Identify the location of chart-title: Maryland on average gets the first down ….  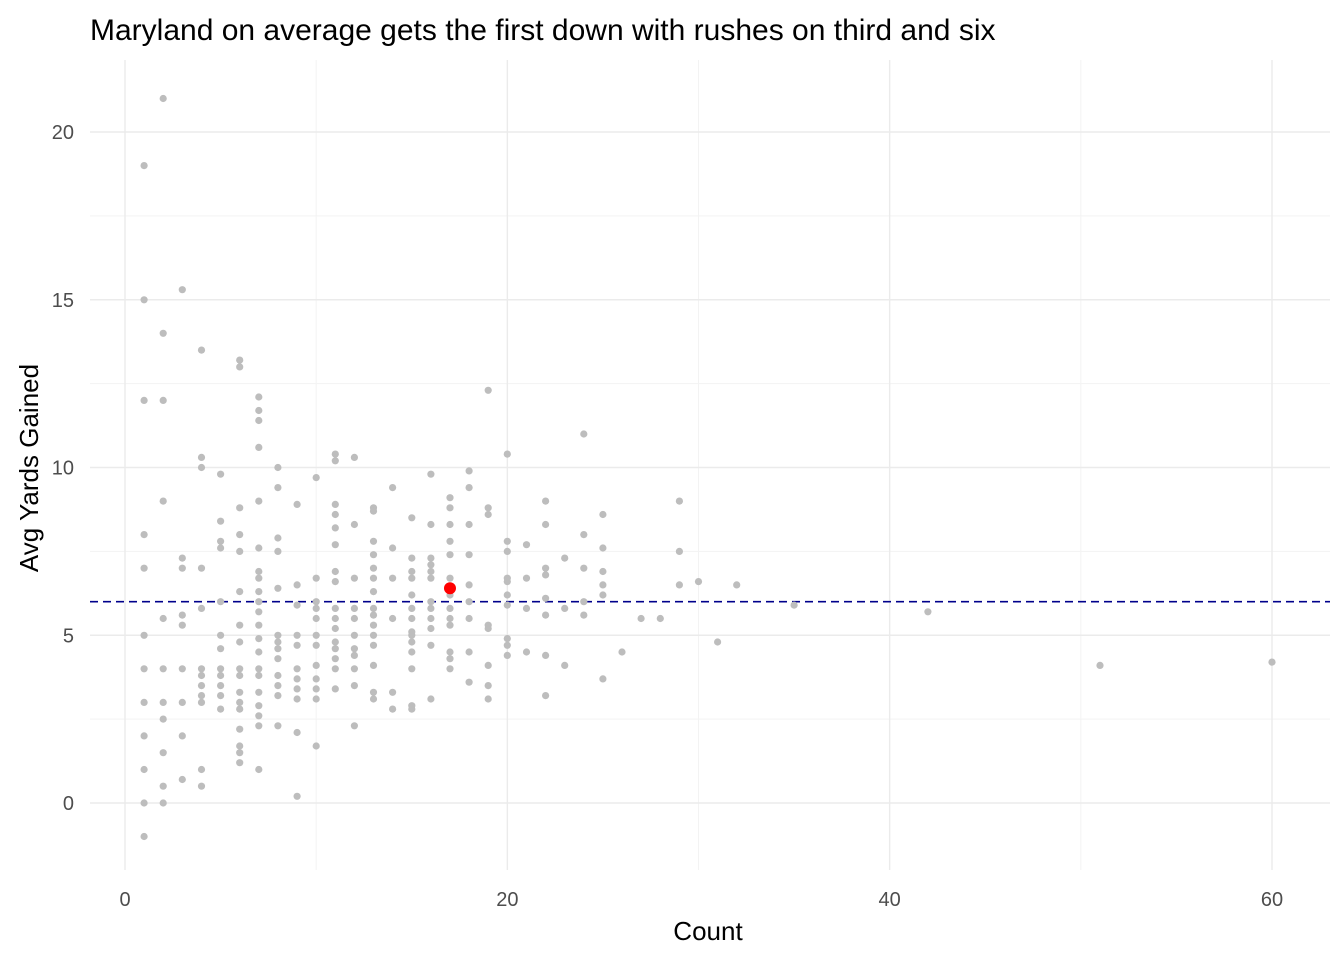
(542, 30).